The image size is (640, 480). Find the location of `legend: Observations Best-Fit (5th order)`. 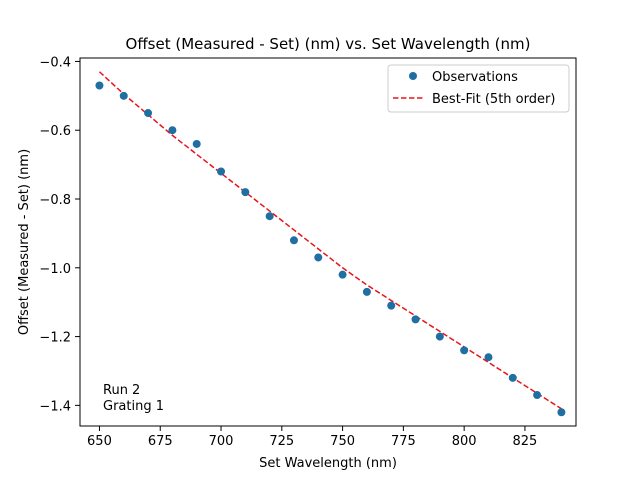

legend: Observations Best-Fit (5th order) is located at coordinates (478, 88).